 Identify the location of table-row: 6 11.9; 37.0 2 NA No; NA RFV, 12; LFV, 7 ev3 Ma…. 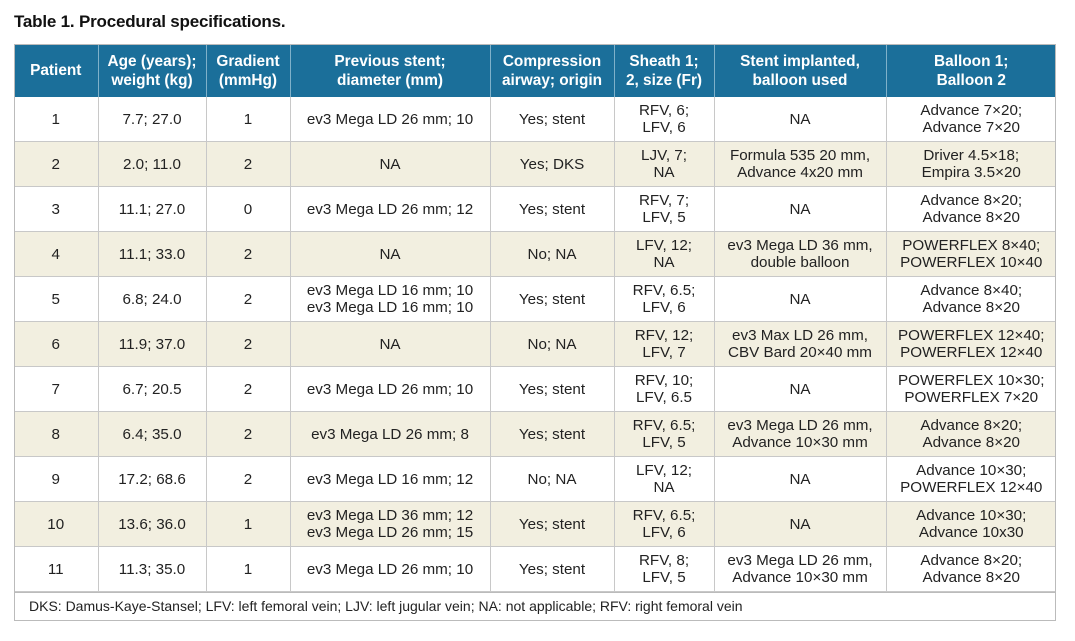
(535, 344).